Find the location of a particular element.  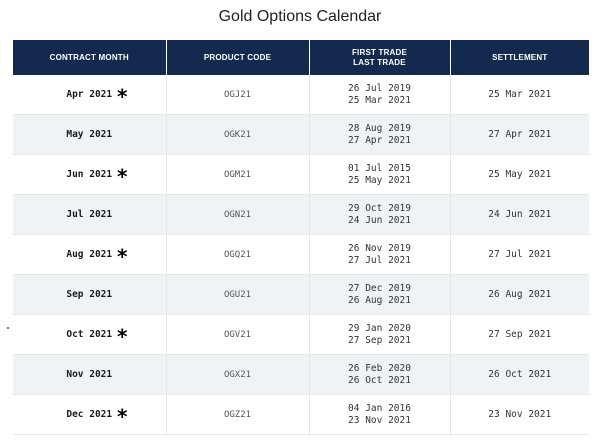

product-code: OGQ21 is located at coordinates (237, 254).